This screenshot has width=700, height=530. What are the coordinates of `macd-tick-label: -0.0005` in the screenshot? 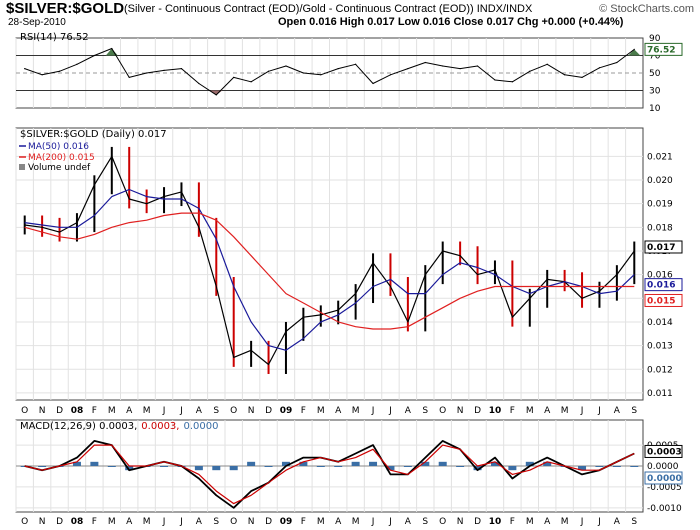 It's located at (664, 488).